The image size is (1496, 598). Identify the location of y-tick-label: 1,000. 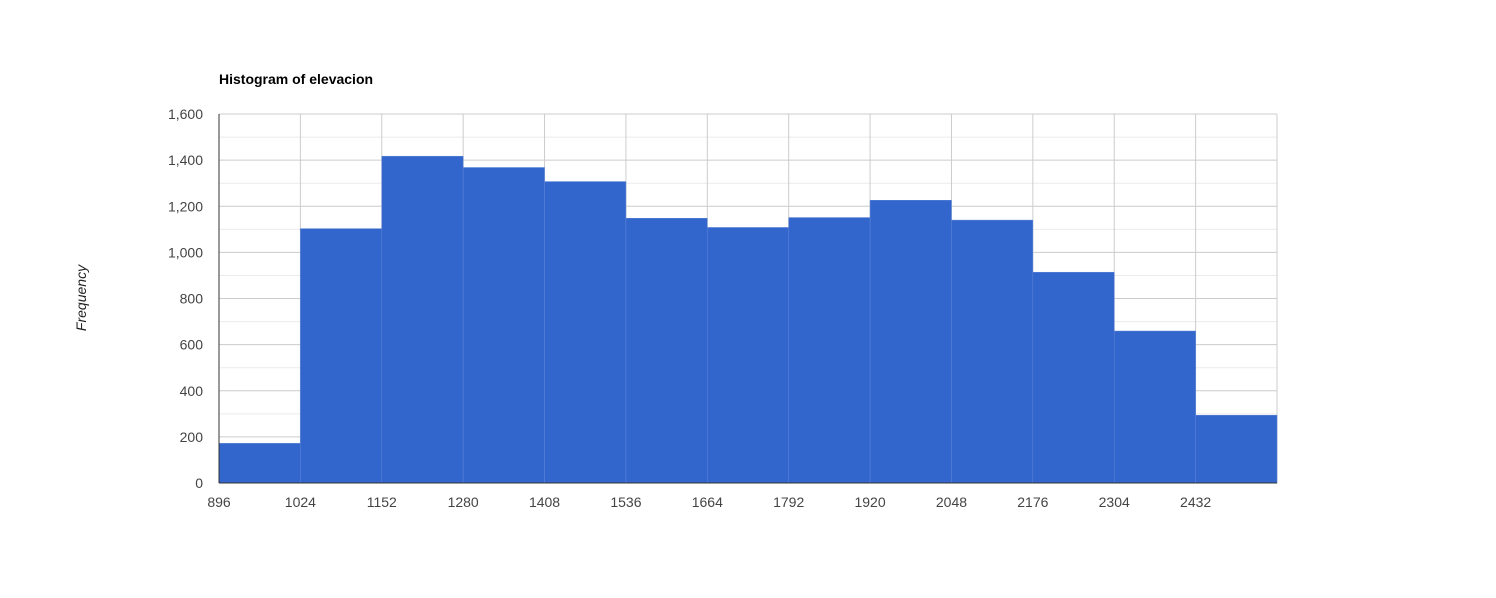
(185, 252).